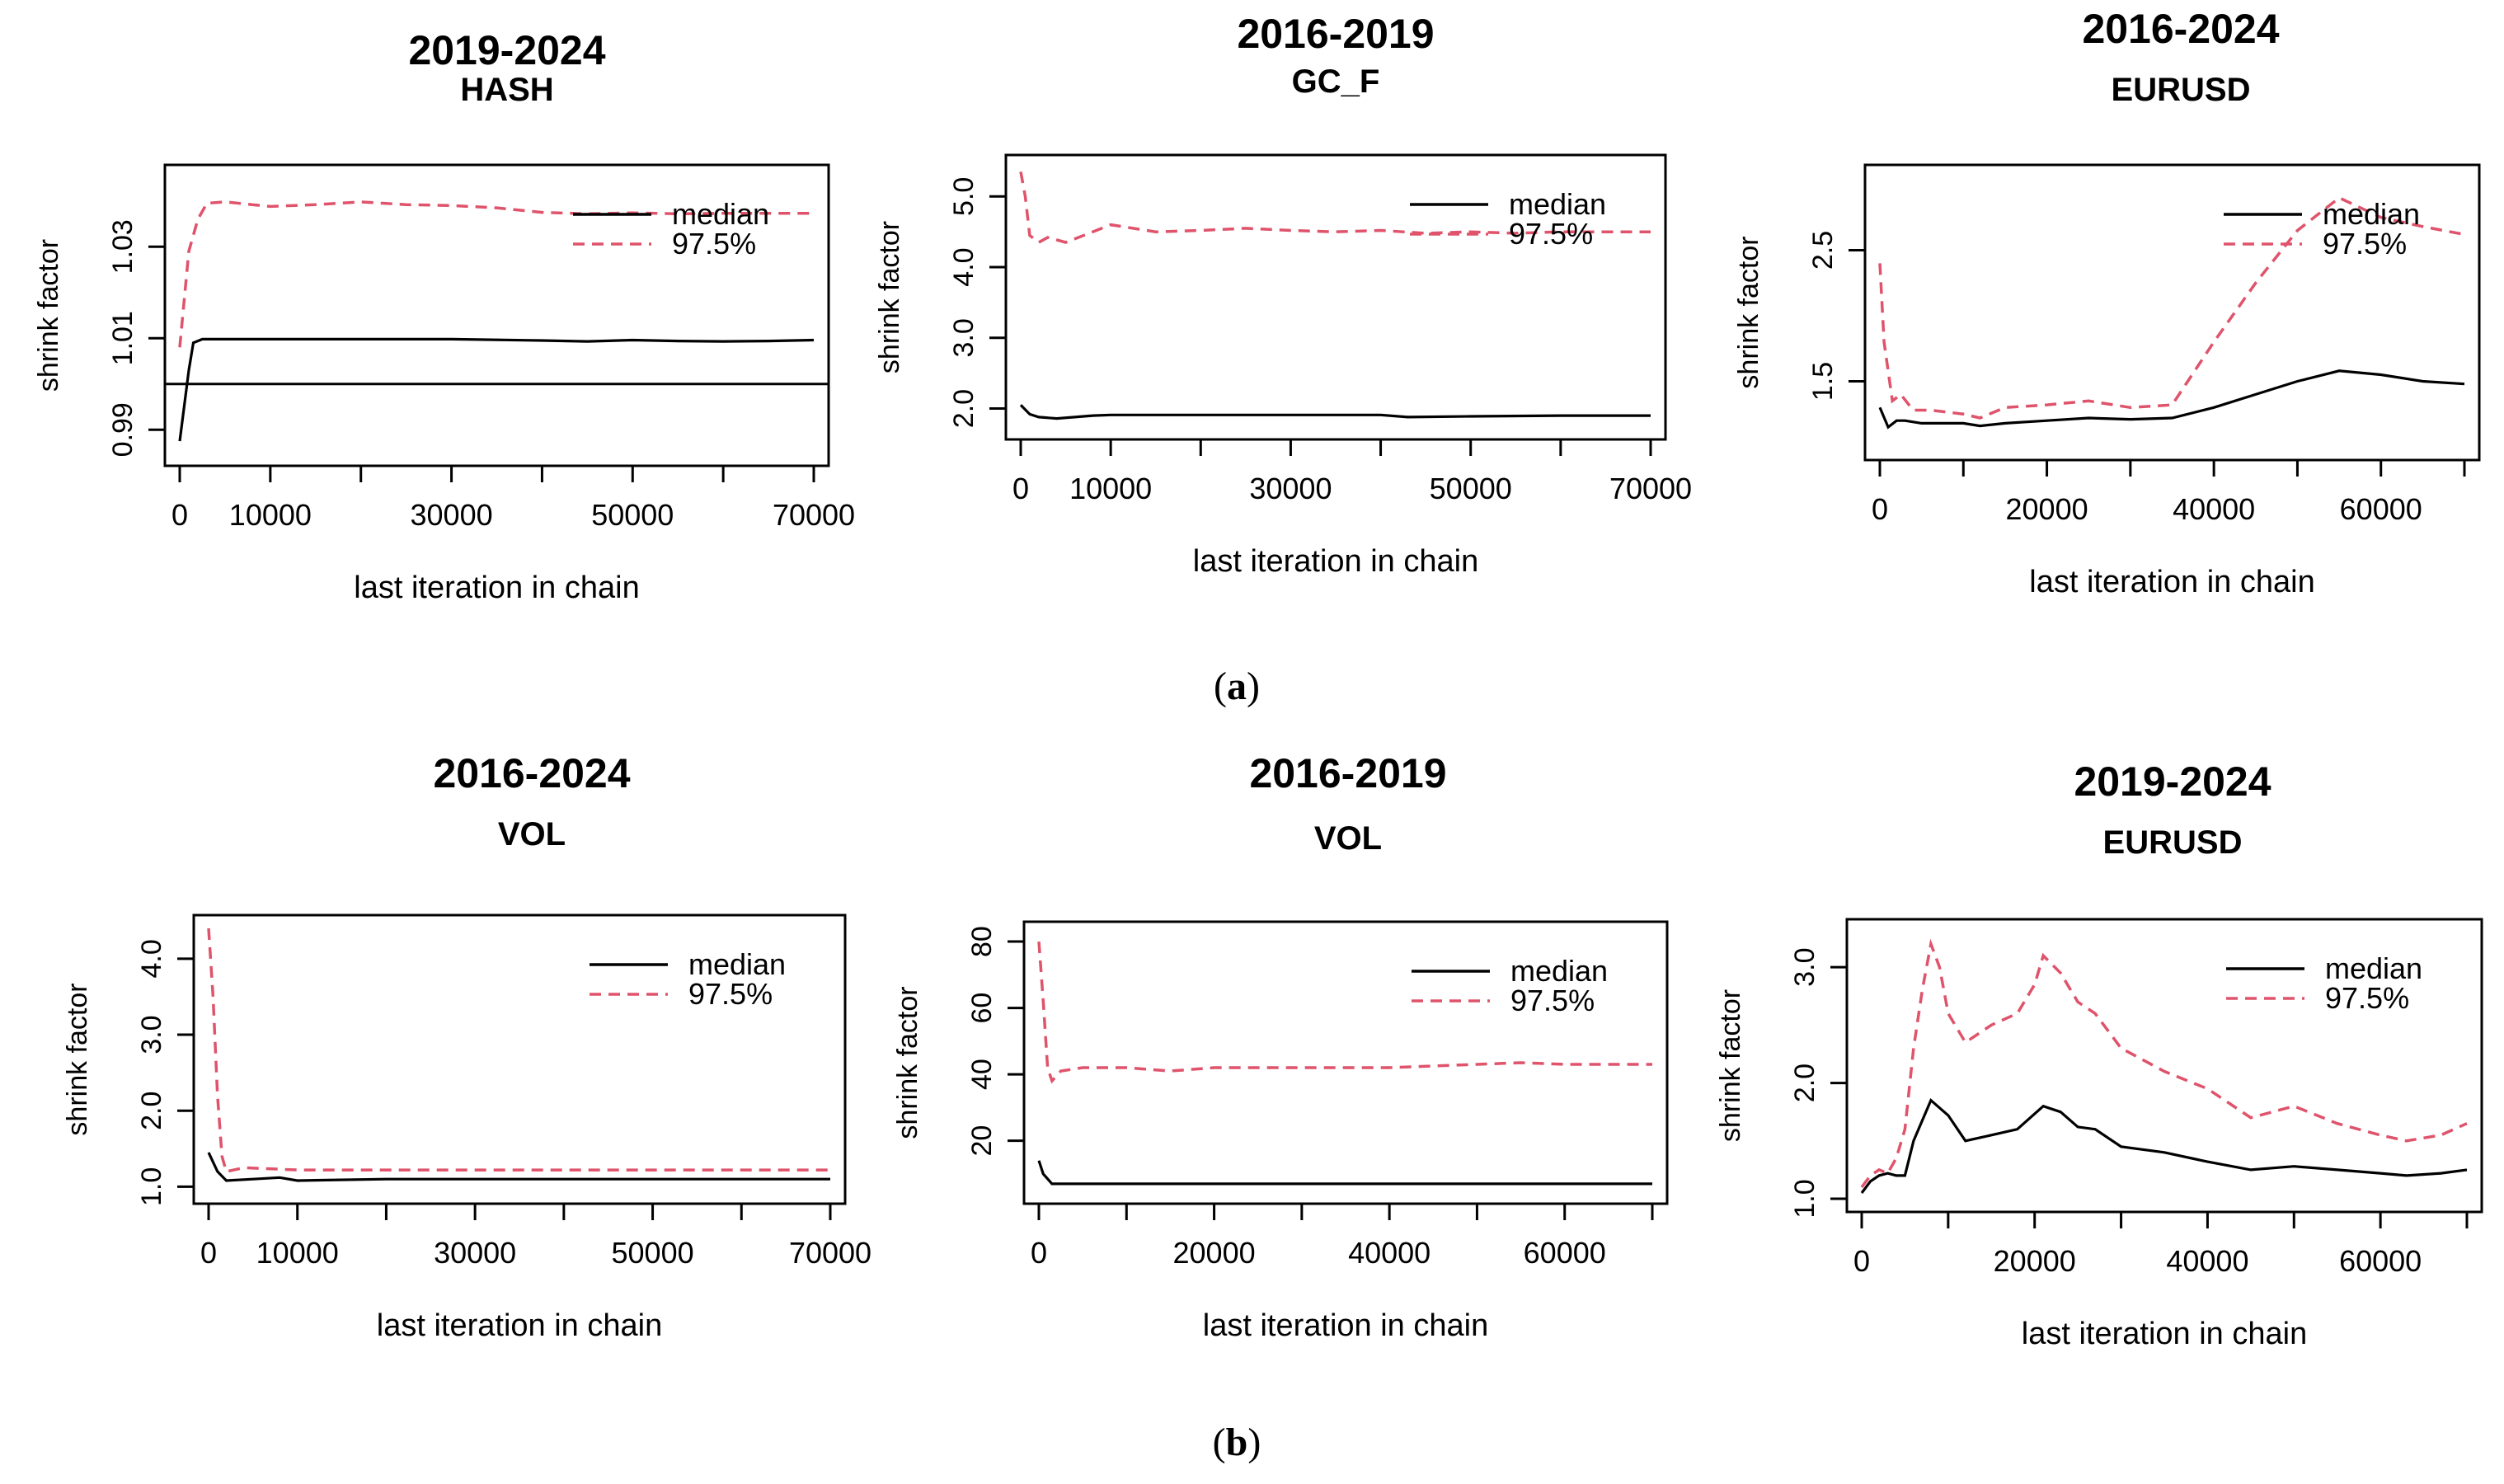 This screenshot has width=2504, height=1484. Describe the element at coordinates (982, 942) in the screenshot. I see `y-tick-label: 80` at that location.